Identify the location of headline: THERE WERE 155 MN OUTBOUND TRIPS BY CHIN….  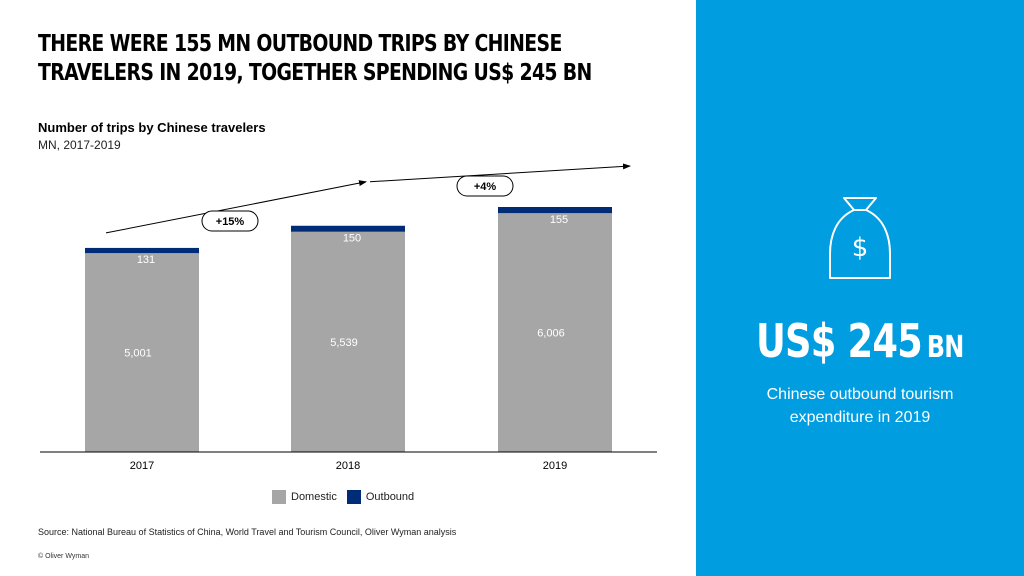
(315, 59).